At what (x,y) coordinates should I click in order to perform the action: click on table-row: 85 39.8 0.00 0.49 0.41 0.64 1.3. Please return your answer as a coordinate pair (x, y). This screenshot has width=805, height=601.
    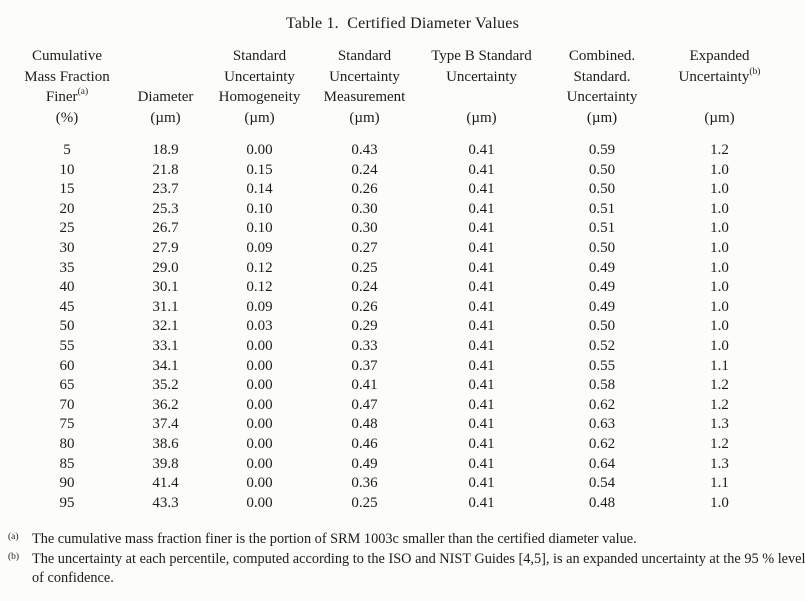
    Looking at the image, I should click on (395, 465).